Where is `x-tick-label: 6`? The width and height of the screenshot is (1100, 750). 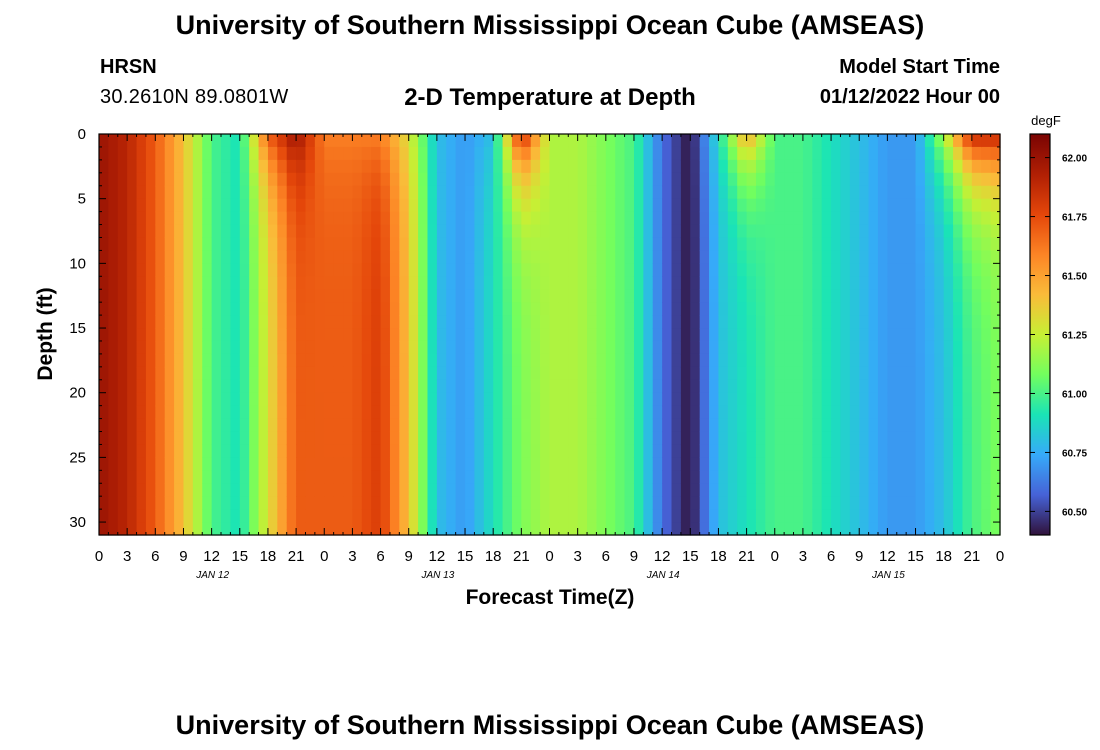 x-tick-label: 6 is located at coordinates (606, 556).